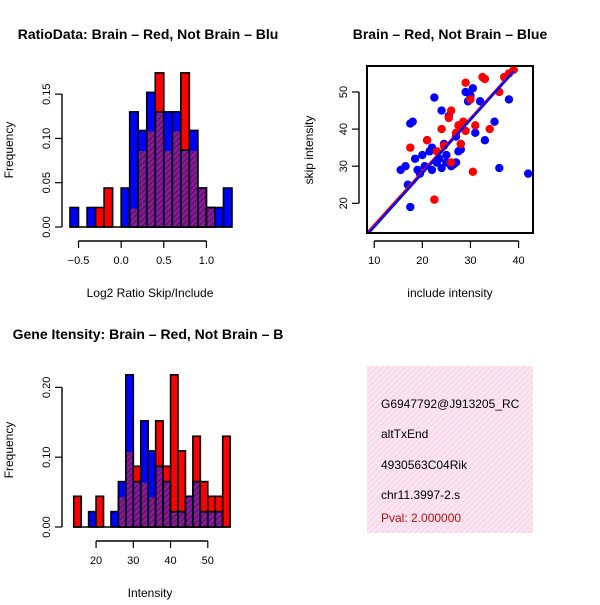 The width and height of the screenshot is (600, 605). I want to click on x-tick-label: 0.5, so click(163, 261).